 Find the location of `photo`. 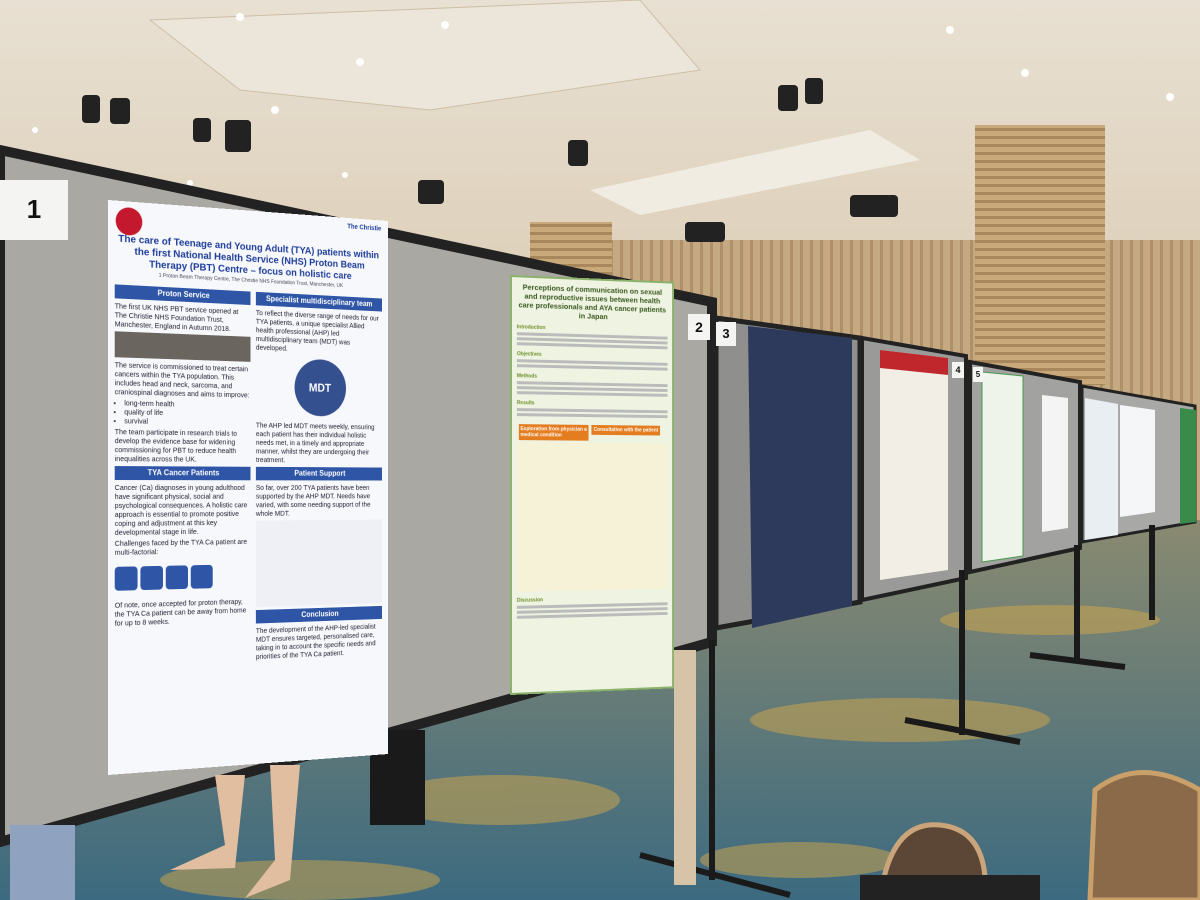

photo is located at coordinates (182, 346).